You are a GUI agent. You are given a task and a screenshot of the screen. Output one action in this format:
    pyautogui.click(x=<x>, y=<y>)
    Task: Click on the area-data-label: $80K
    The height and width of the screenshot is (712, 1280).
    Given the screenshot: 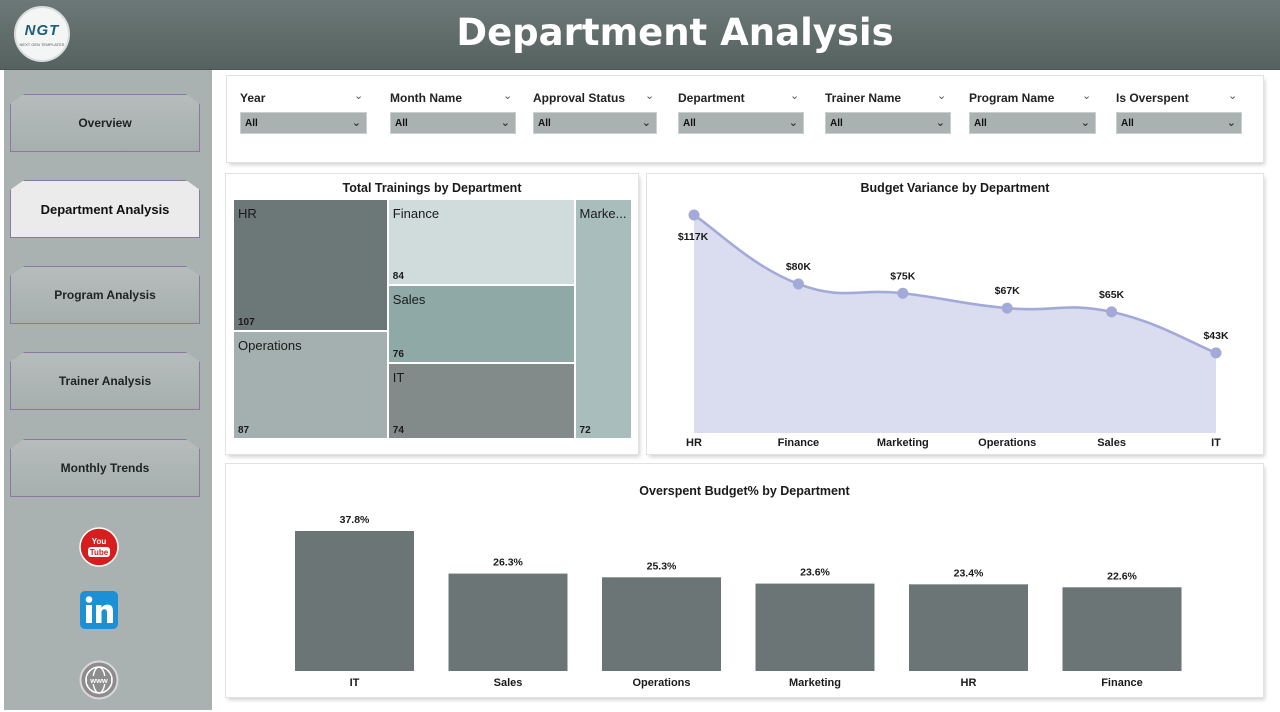 What is the action you would take?
    pyautogui.click(x=799, y=267)
    